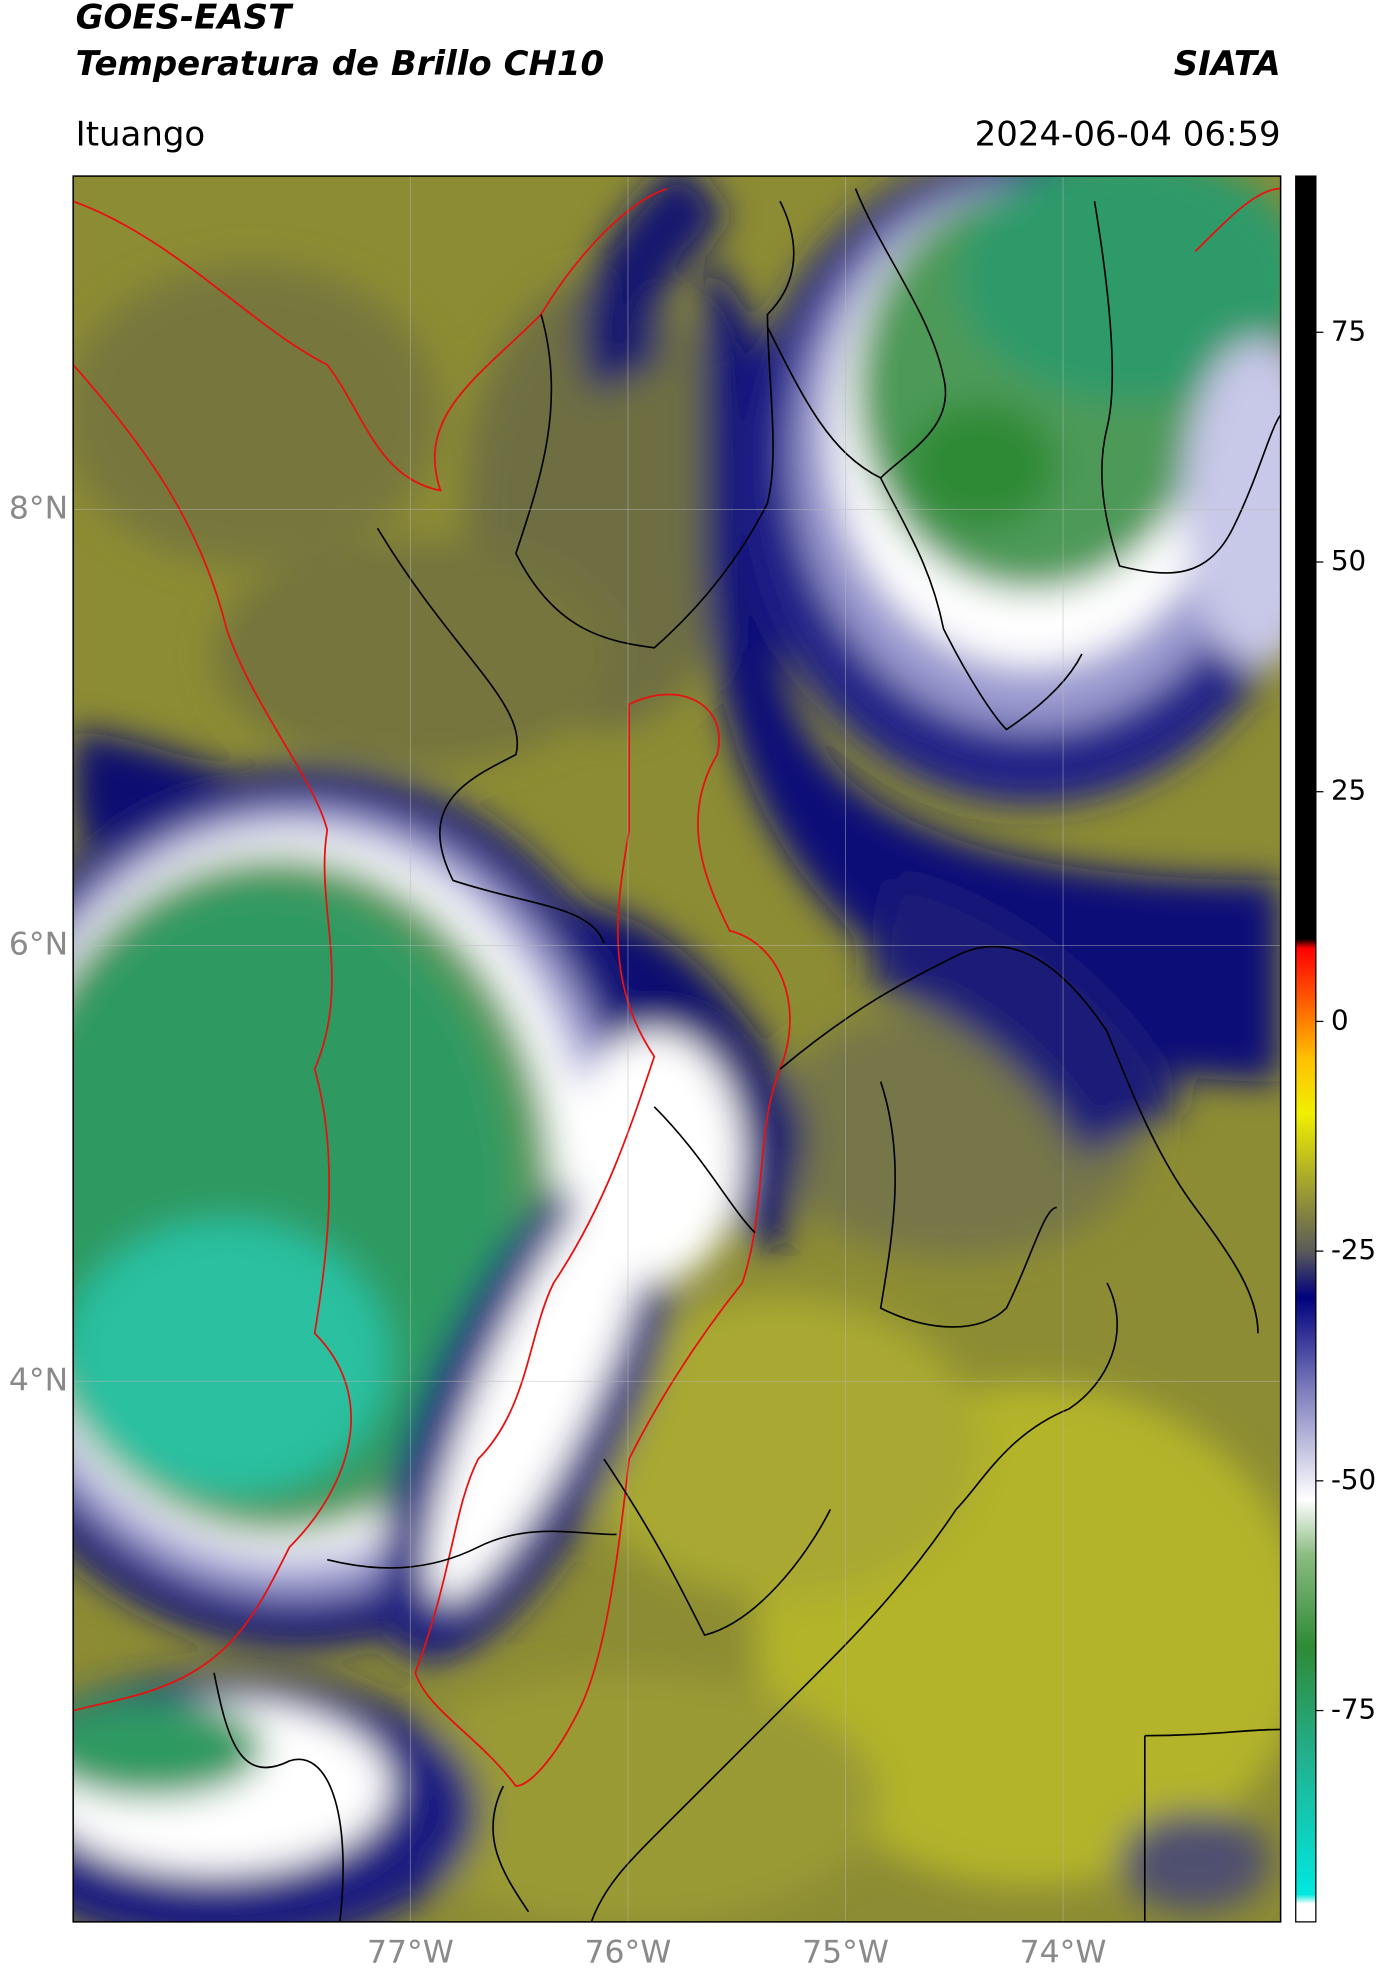  I want to click on y-tick-label: 6°N, so click(38, 944).